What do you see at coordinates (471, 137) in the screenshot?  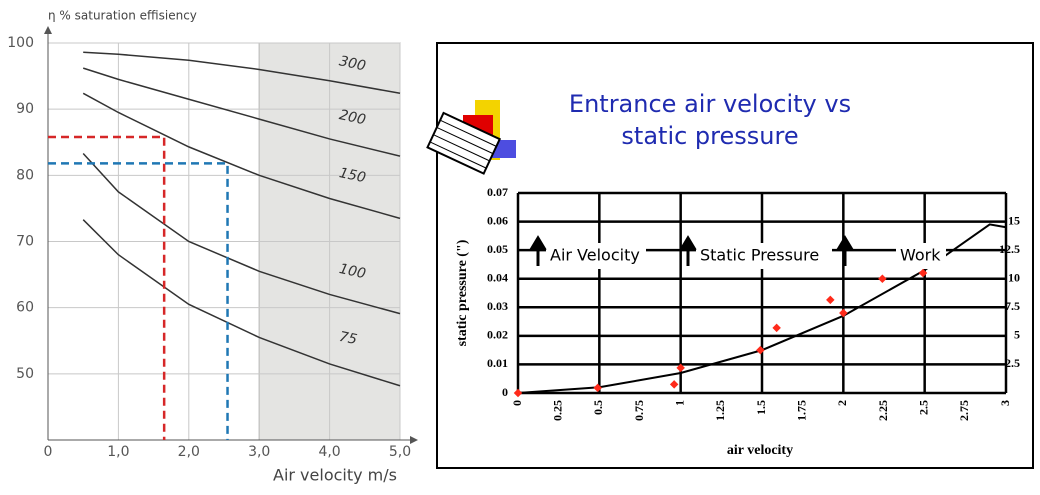 I see `logo` at bounding box center [471, 137].